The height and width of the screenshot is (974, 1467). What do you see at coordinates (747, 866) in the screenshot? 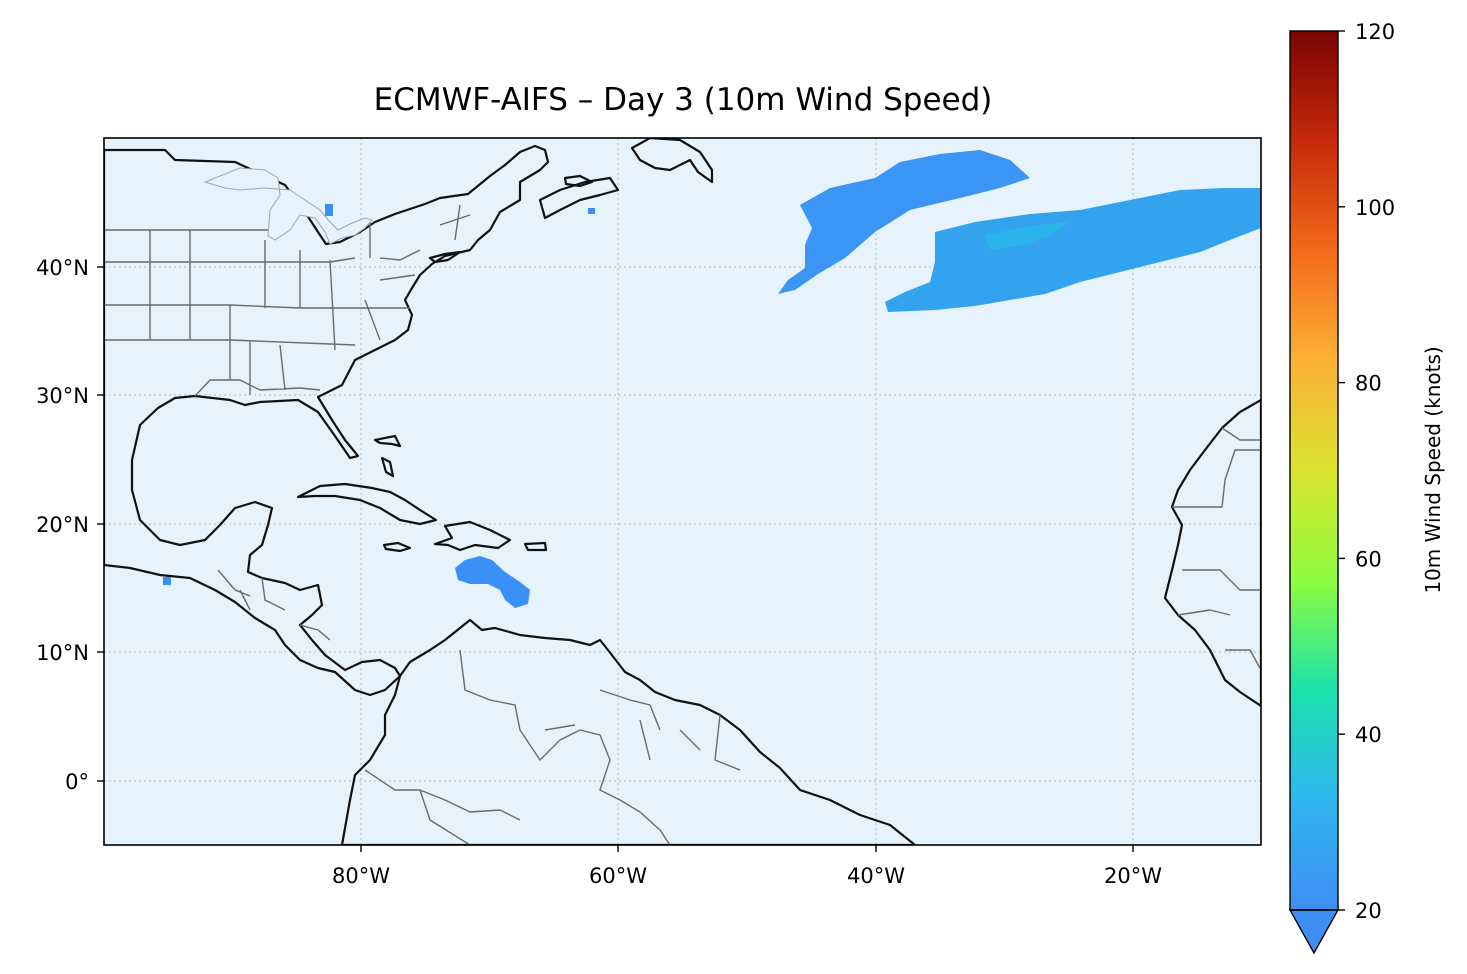
I see `x-axis: 80°W 60°W 40°W 20°W` at bounding box center [747, 866].